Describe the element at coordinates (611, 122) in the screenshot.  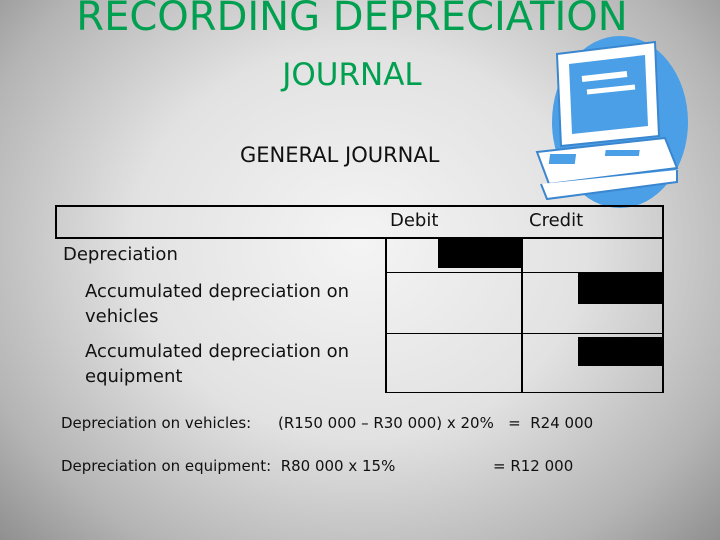
I see `computer-monitor-icon` at that location.